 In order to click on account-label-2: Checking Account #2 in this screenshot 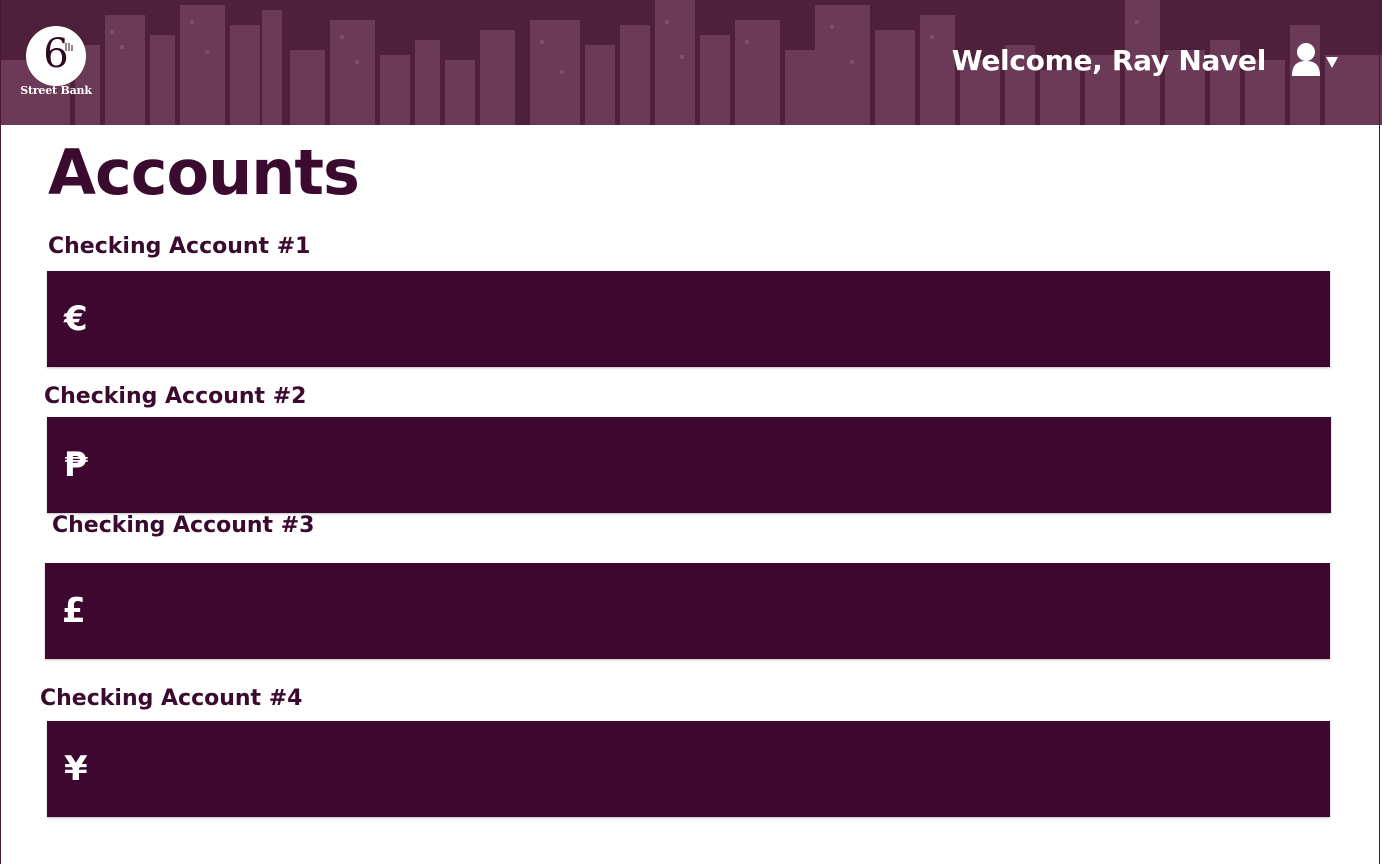, I will do `click(175, 396)`.